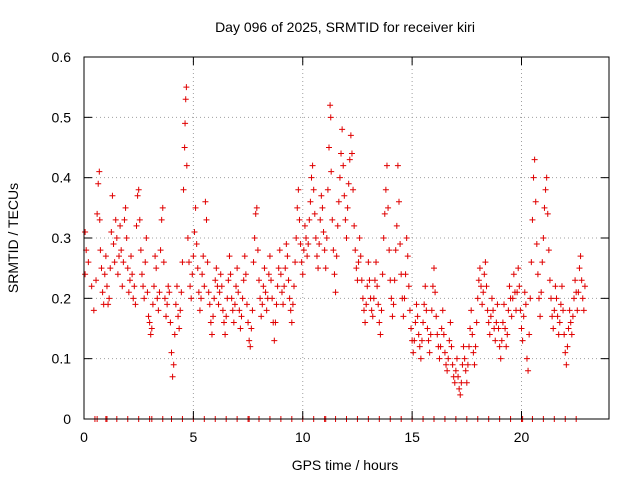 This screenshot has height=480, width=640. I want to click on x-tick-label: 0, so click(84, 437).